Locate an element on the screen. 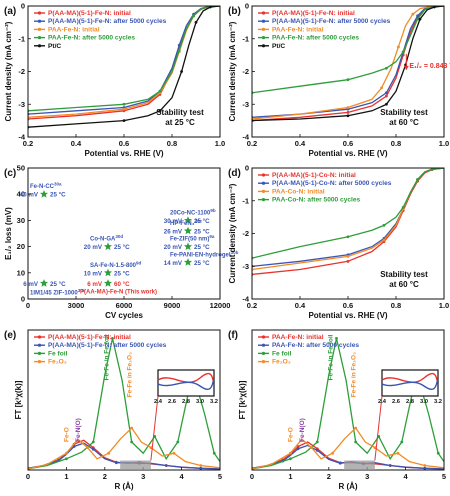  y-tick-label: 50 is located at coordinates (21, 168).